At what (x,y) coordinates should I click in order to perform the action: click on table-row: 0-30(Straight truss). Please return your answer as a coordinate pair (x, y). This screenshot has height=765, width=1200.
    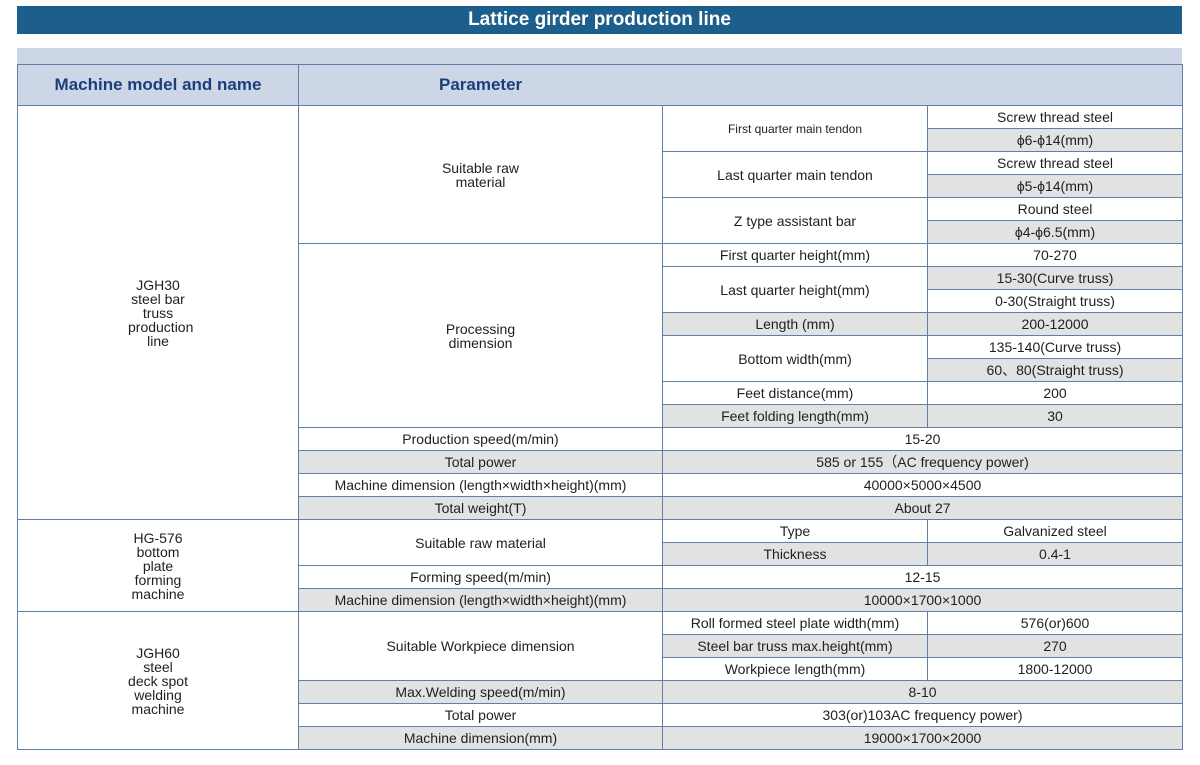
    Looking at the image, I should click on (601, 301).